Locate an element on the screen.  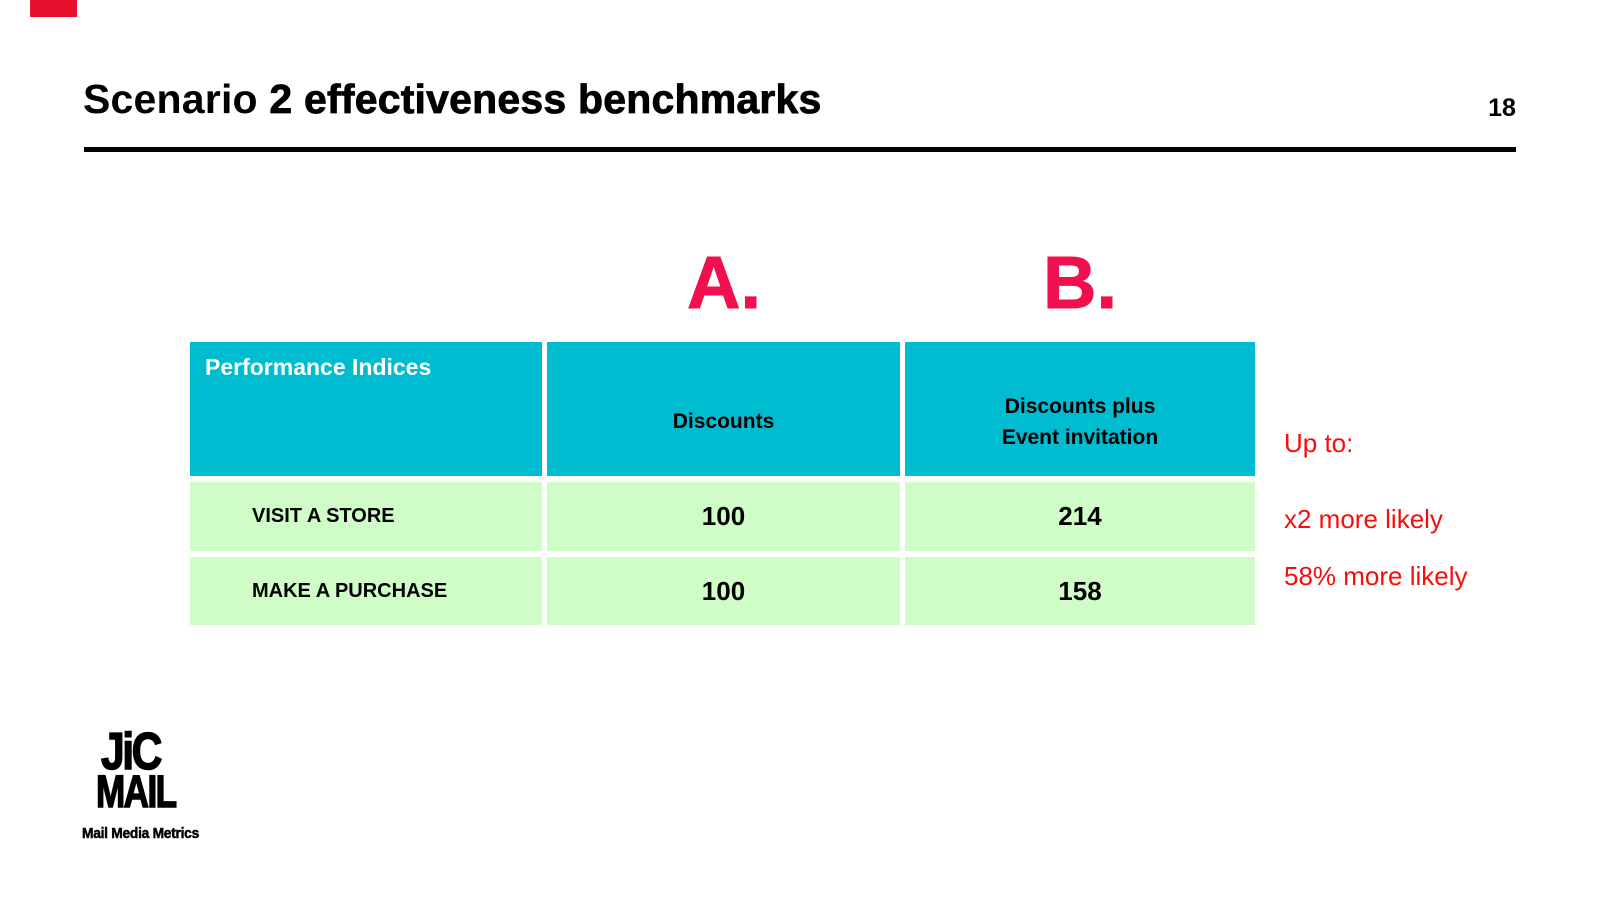
annotation-x2-more-likely: x2 more likely is located at coordinates (1363, 519).